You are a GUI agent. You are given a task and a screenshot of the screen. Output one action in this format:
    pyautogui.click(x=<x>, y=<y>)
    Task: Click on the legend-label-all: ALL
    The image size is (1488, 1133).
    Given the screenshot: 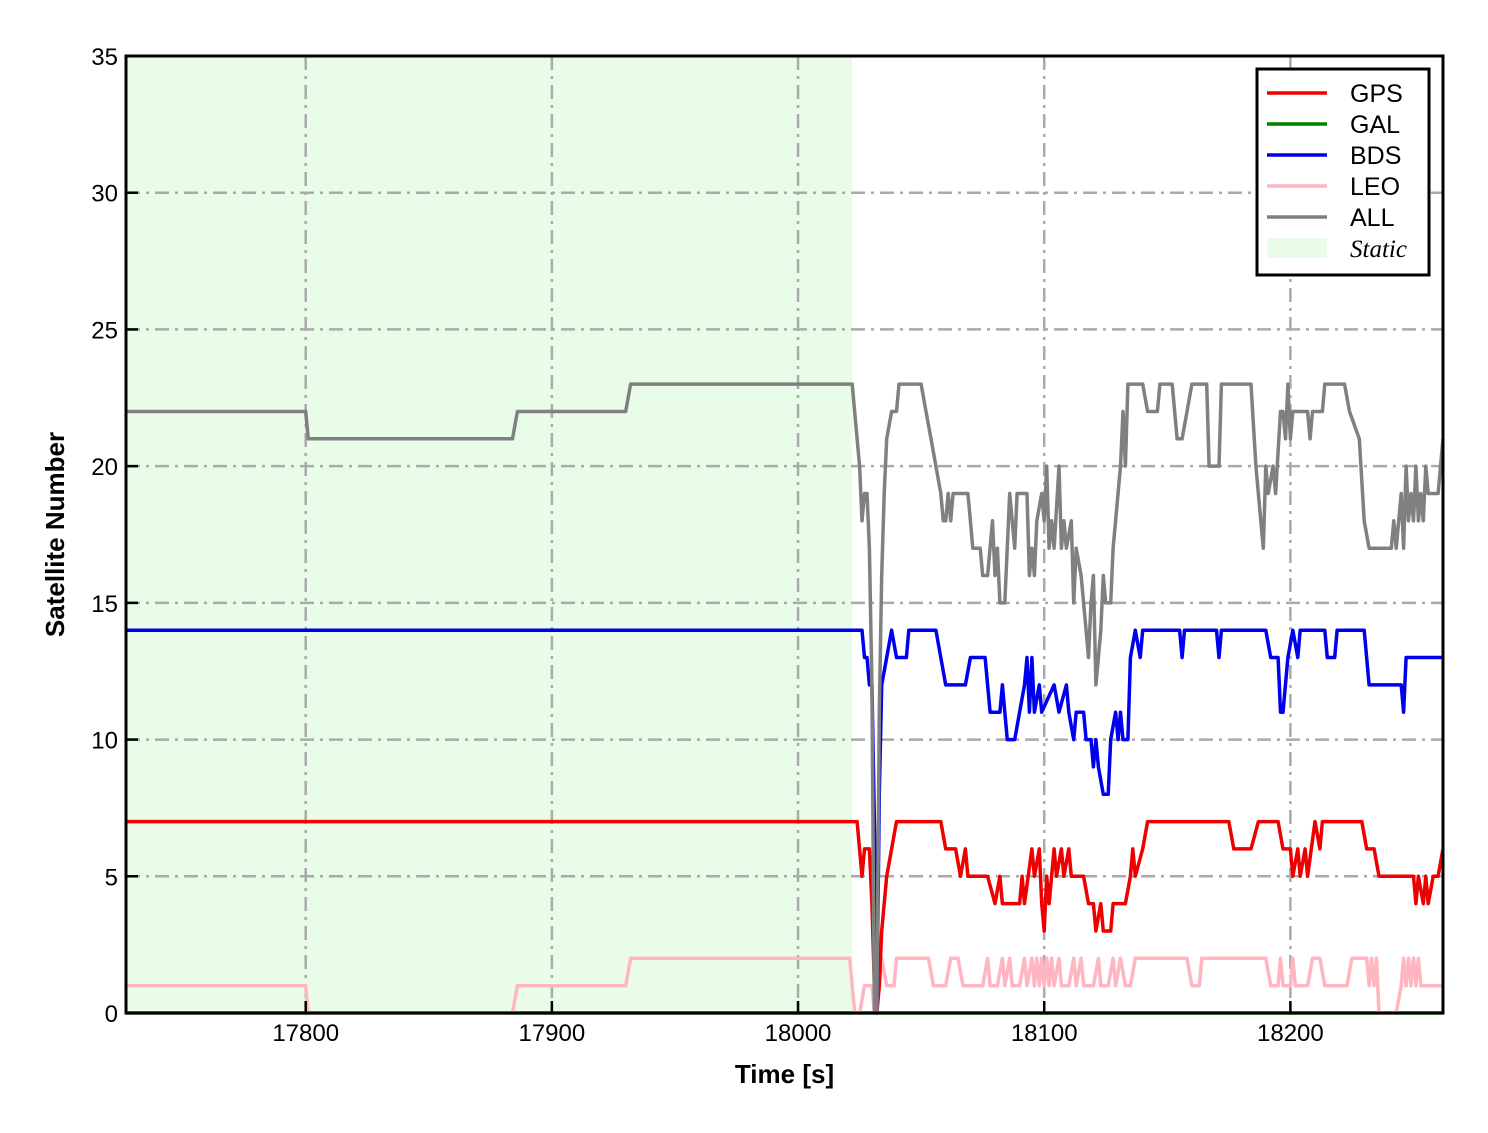 What is the action you would take?
    pyautogui.click(x=1372, y=218)
    